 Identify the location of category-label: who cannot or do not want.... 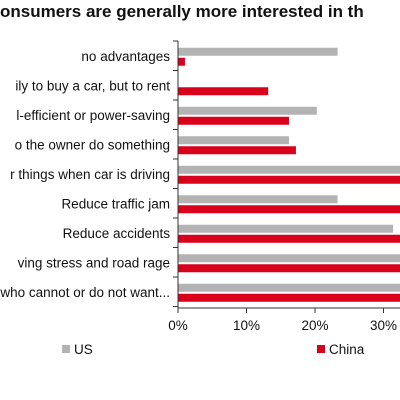
(85, 292).